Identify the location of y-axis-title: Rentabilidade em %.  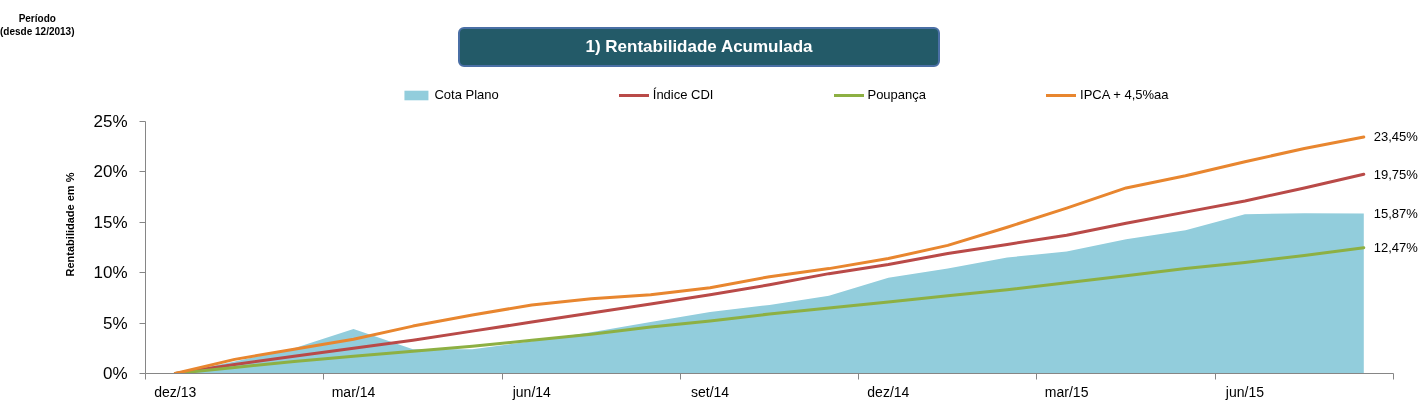
(70, 224).